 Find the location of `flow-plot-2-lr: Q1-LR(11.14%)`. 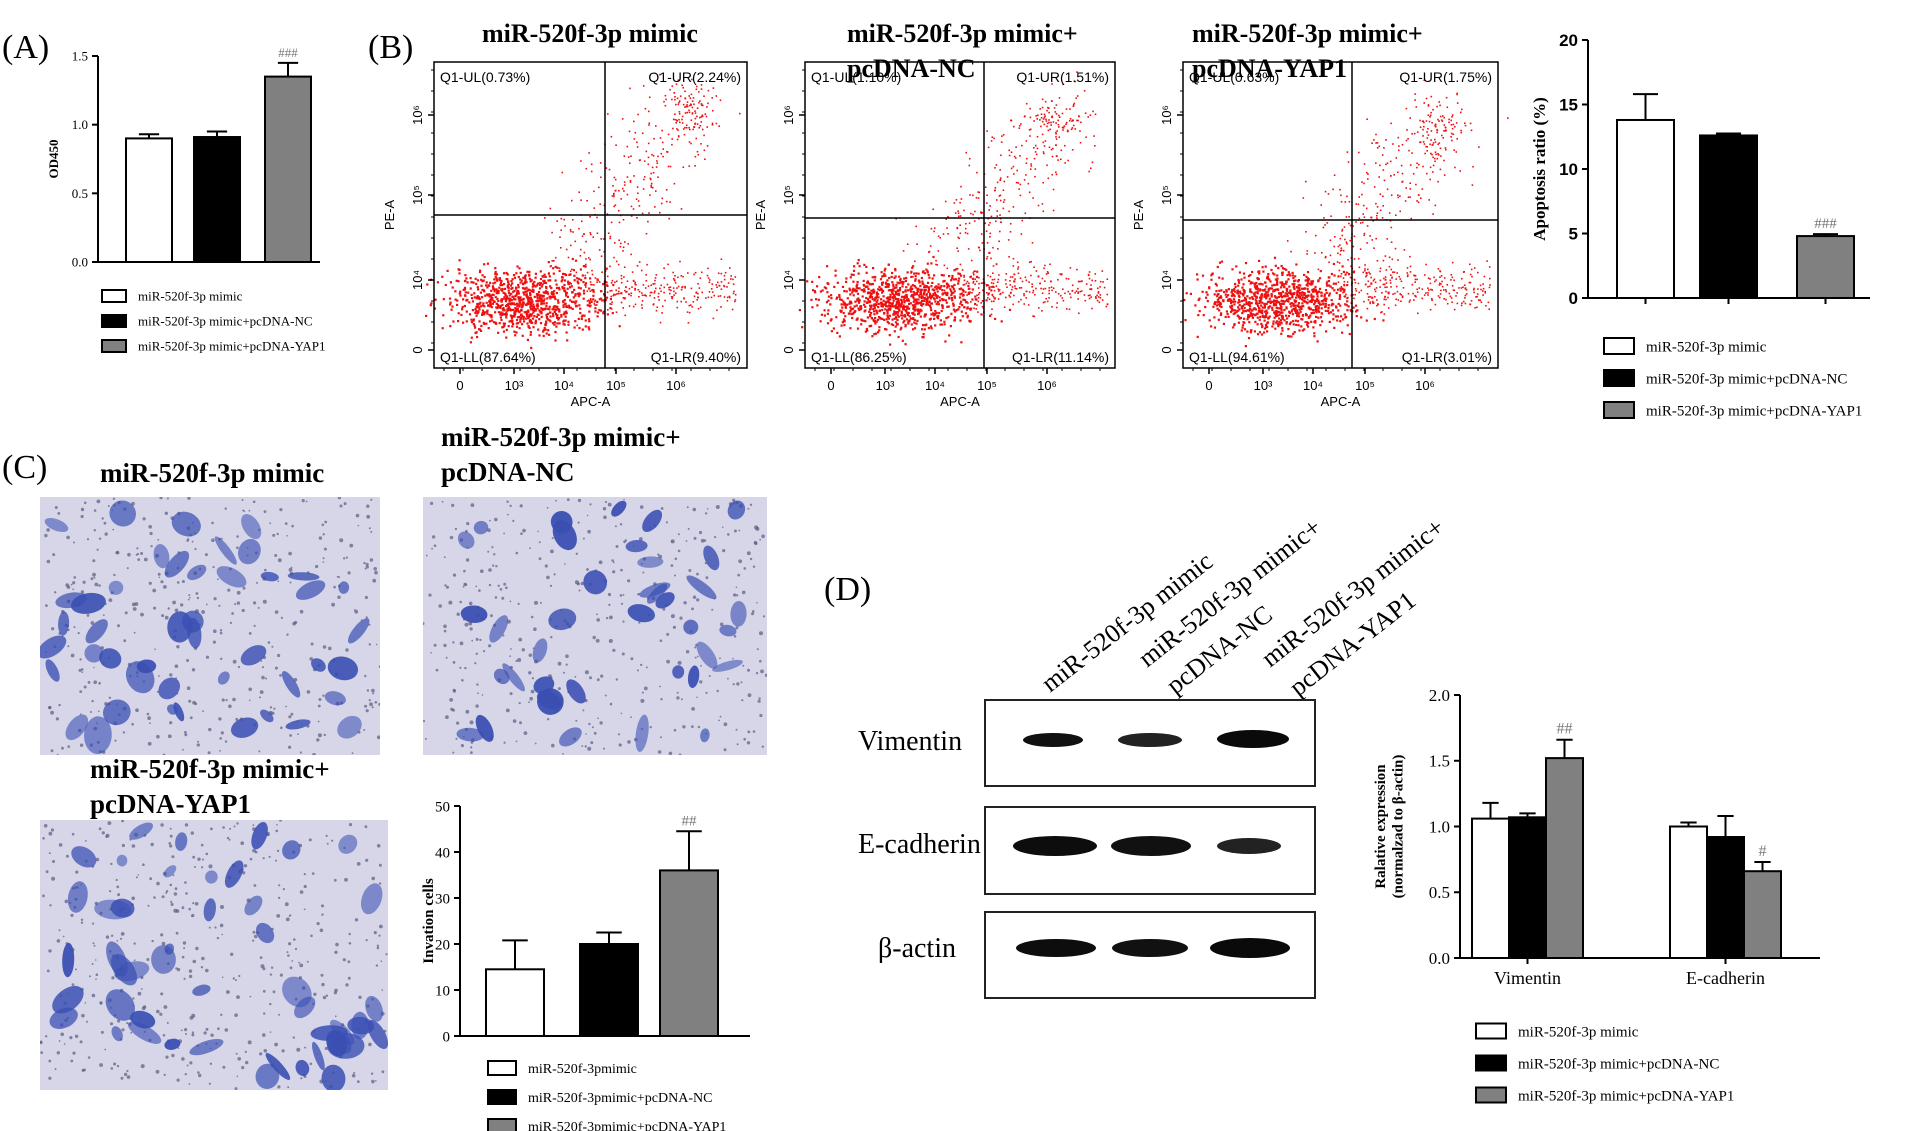

flow-plot-2-lr: Q1-LR(11.14%) is located at coordinates (1060, 357).